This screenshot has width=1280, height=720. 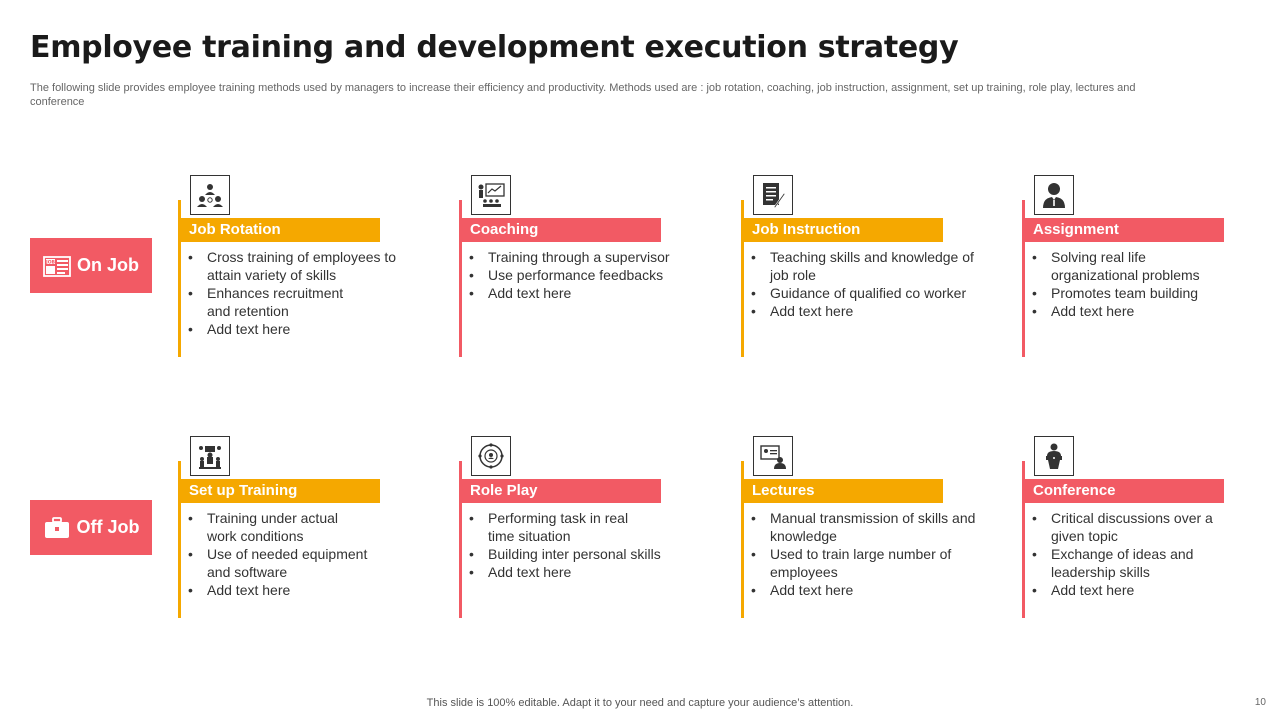 What do you see at coordinates (491, 195) in the screenshot?
I see `presentation-audience-icon` at bounding box center [491, 195].